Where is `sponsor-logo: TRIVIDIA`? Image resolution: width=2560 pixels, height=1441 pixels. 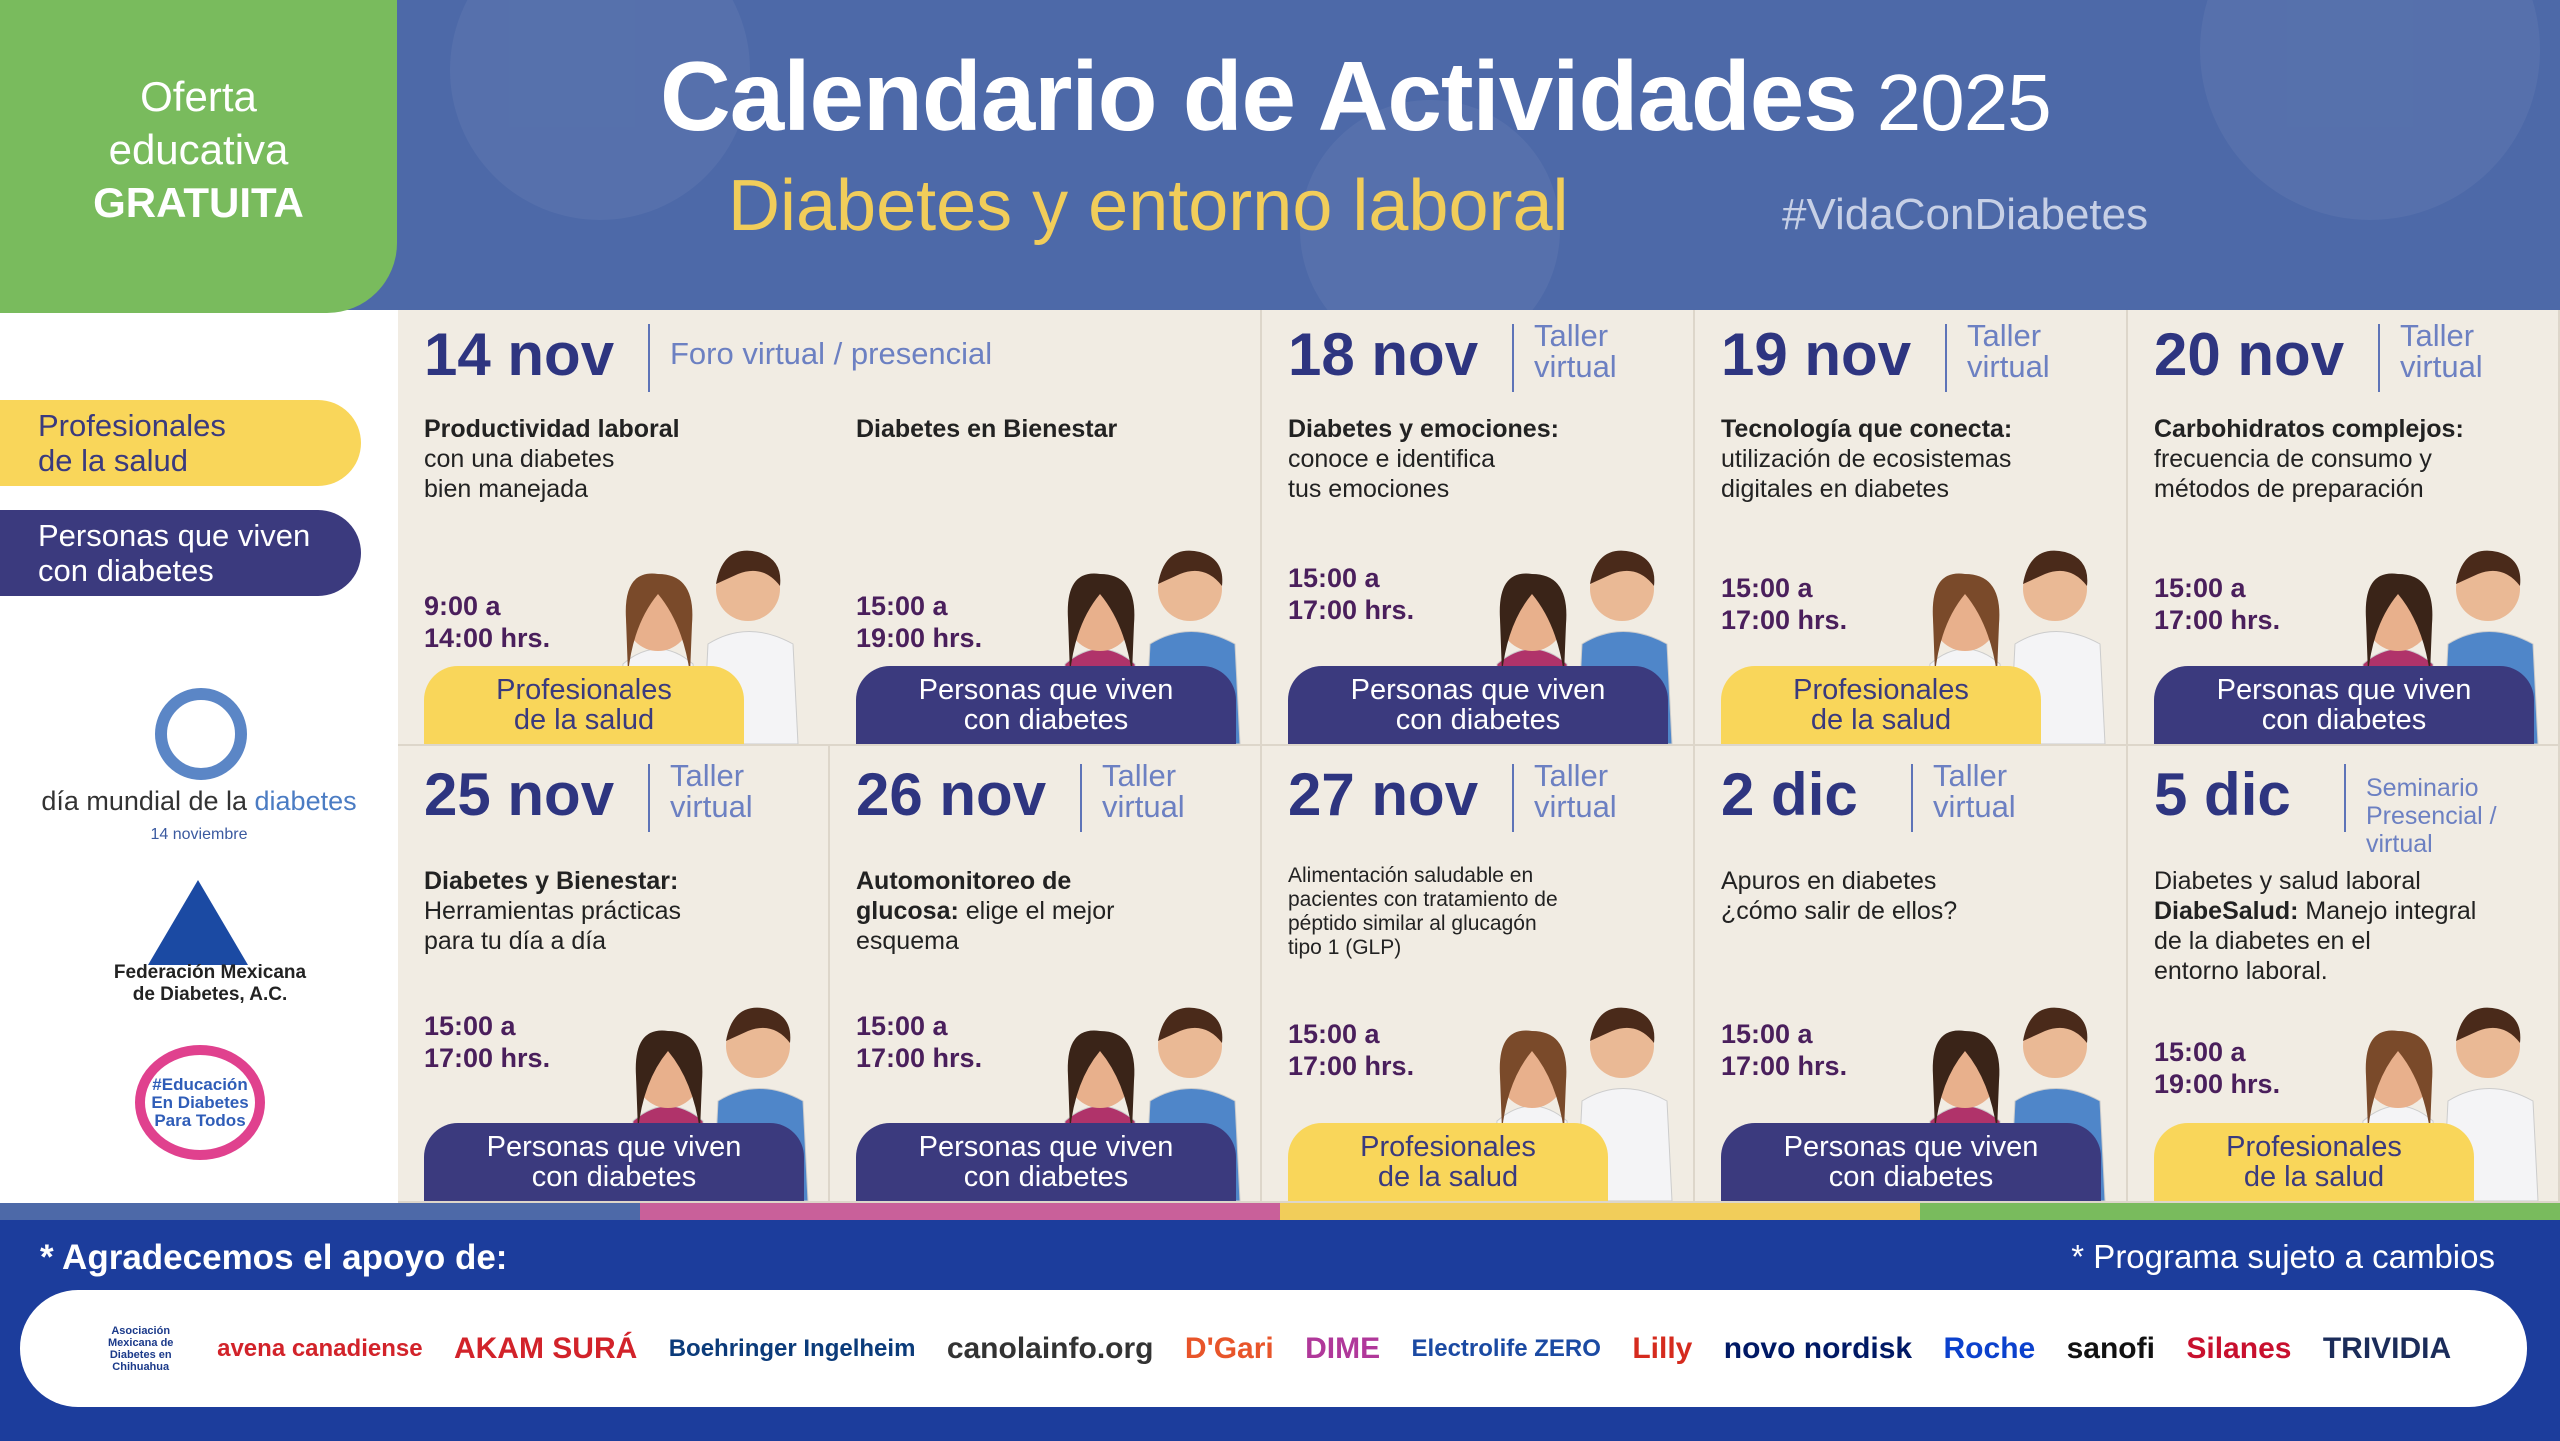 sponsor-logo: TRIVIDIA is located at coordinates (2387, 1348).